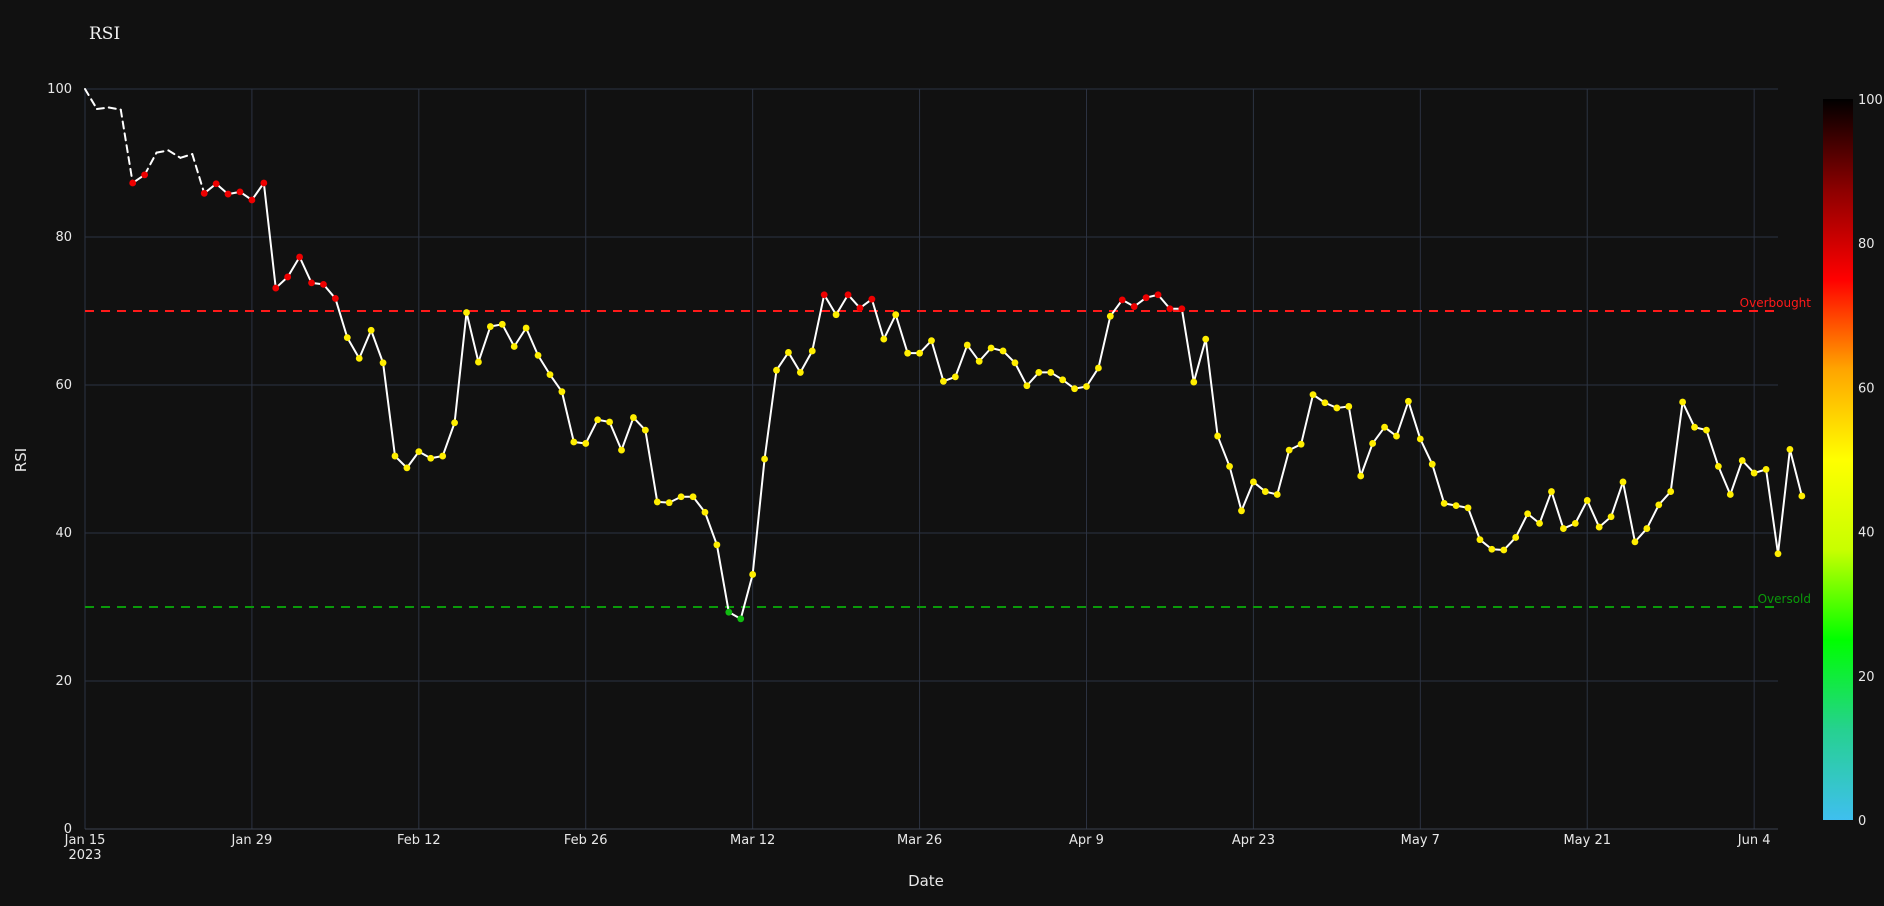 This screenshot has width=1884, height=906. I want to click on x-tick-sublabel: 2023, so click(84, 855).